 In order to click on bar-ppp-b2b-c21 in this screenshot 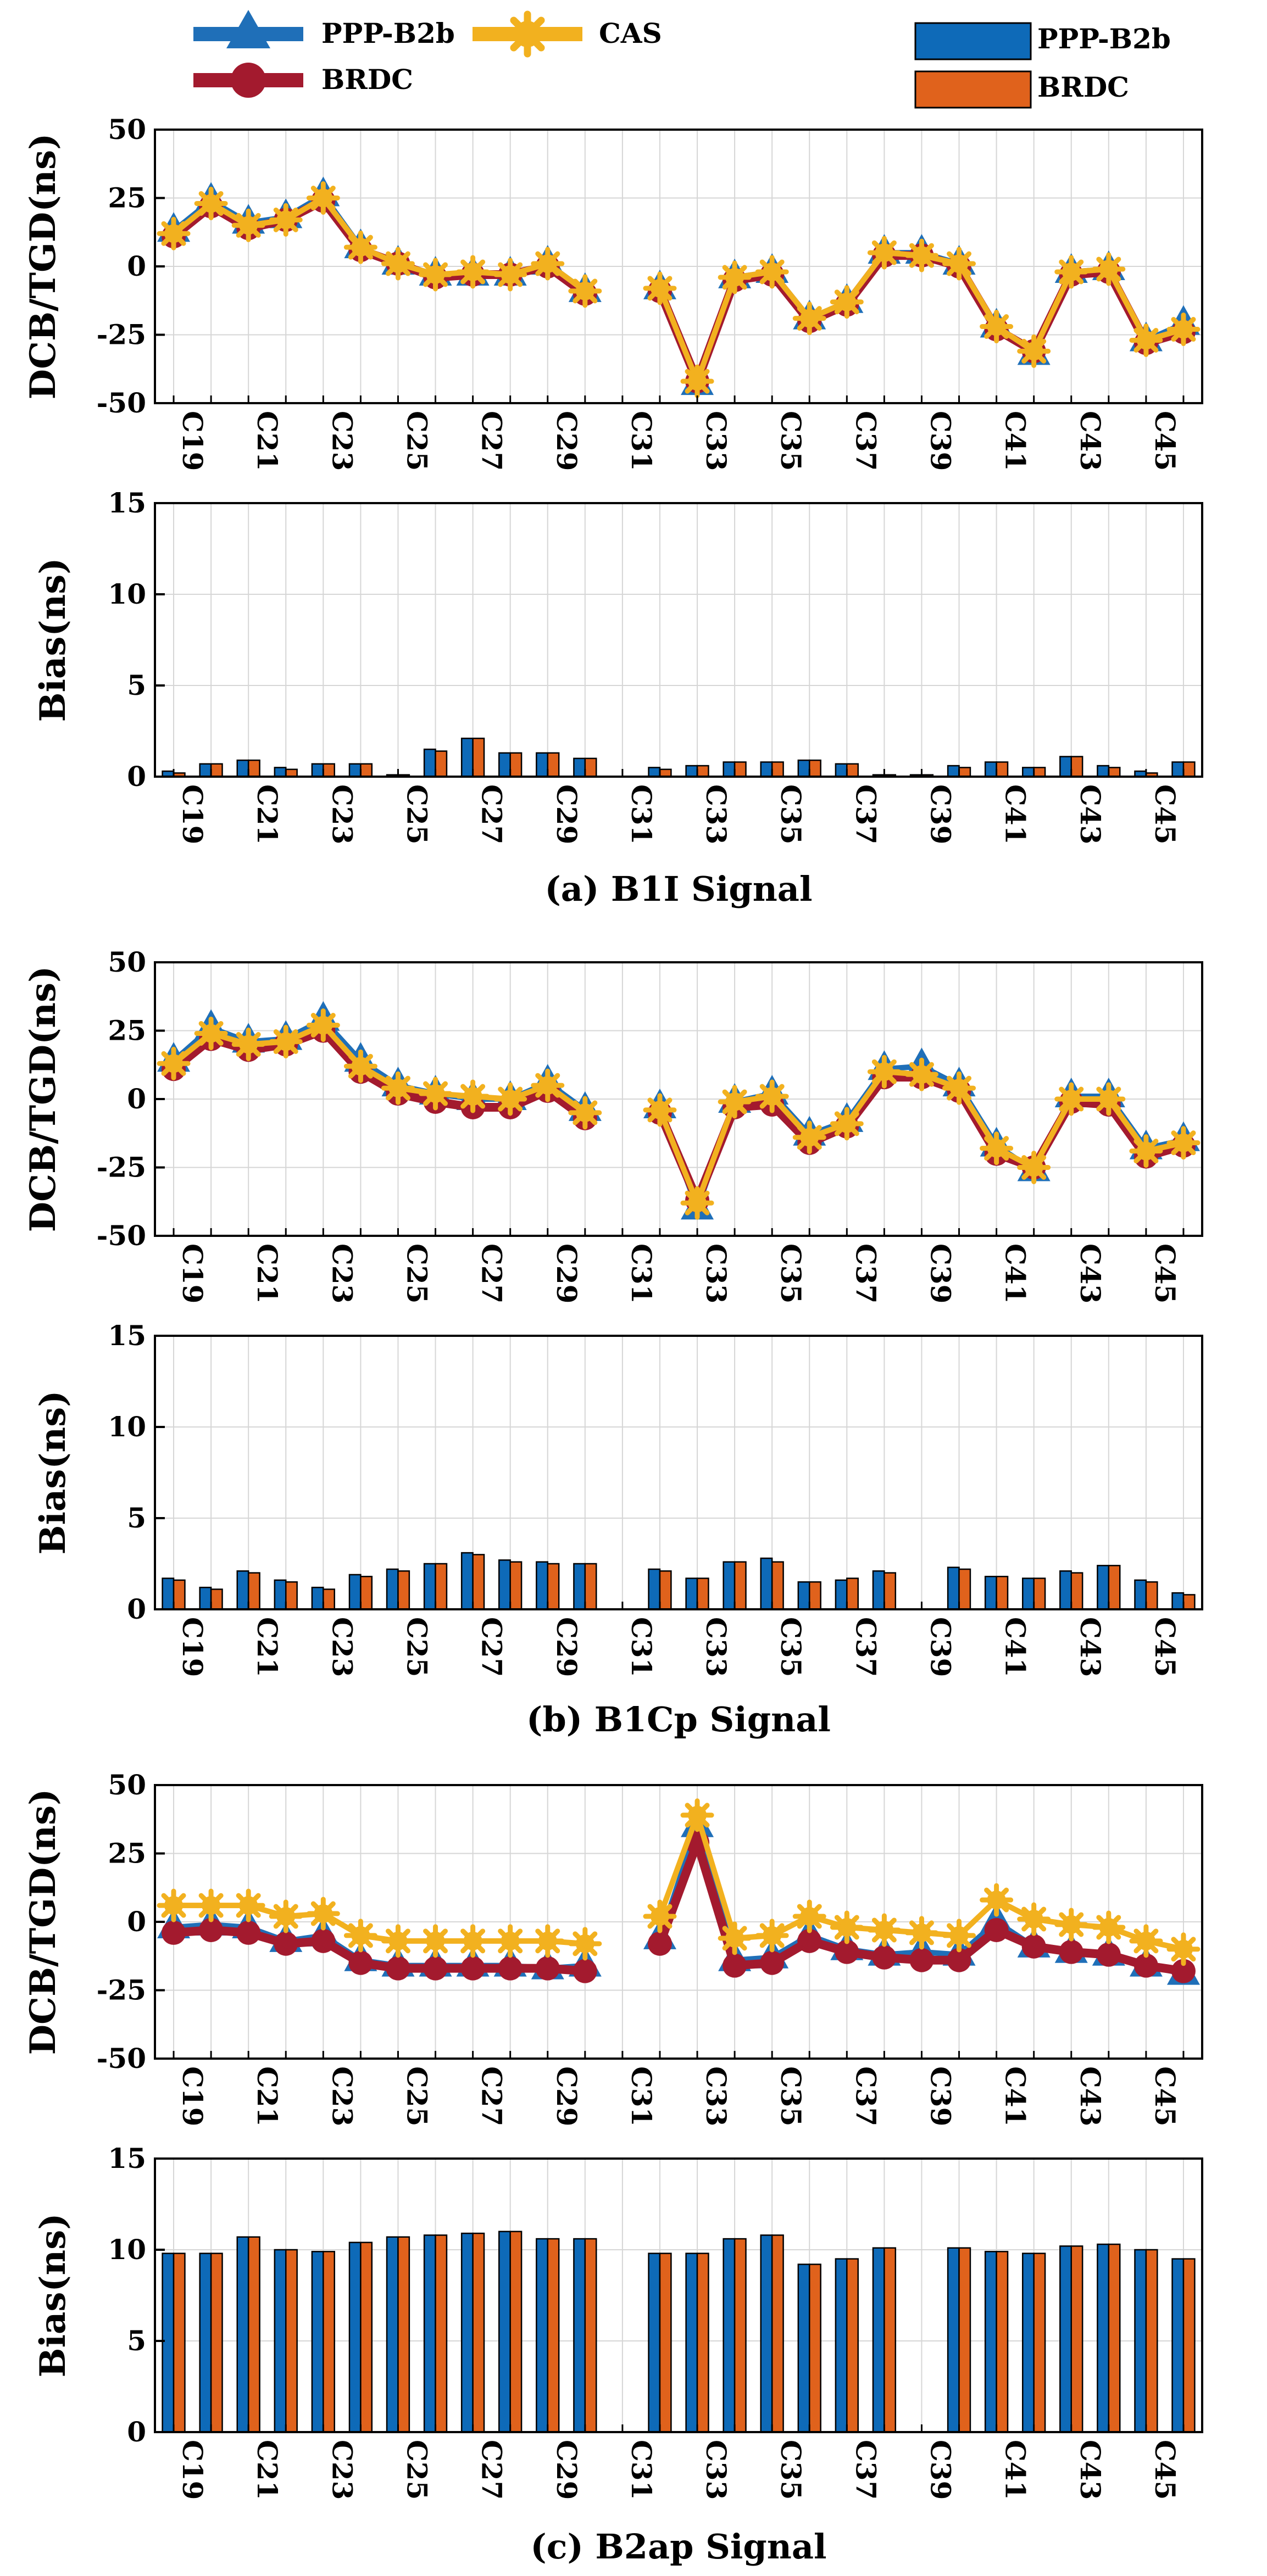, I will do `click(243, 1590)`.